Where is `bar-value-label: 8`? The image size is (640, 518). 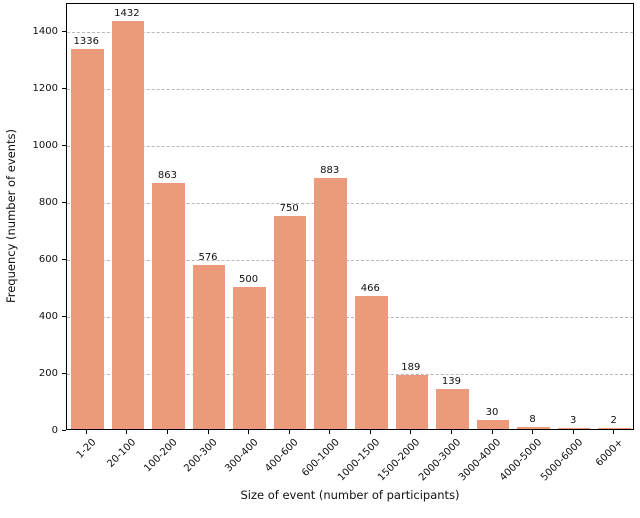 bar-value-label: 8 is located at coordinates (532, 419).